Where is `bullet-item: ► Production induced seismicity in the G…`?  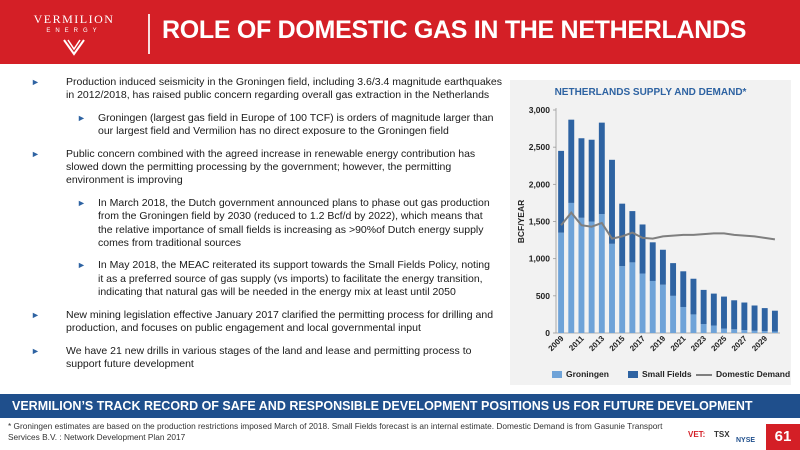 bullet-item: ► Production induced seismicity in the G… is located at coordinates (255, 89).